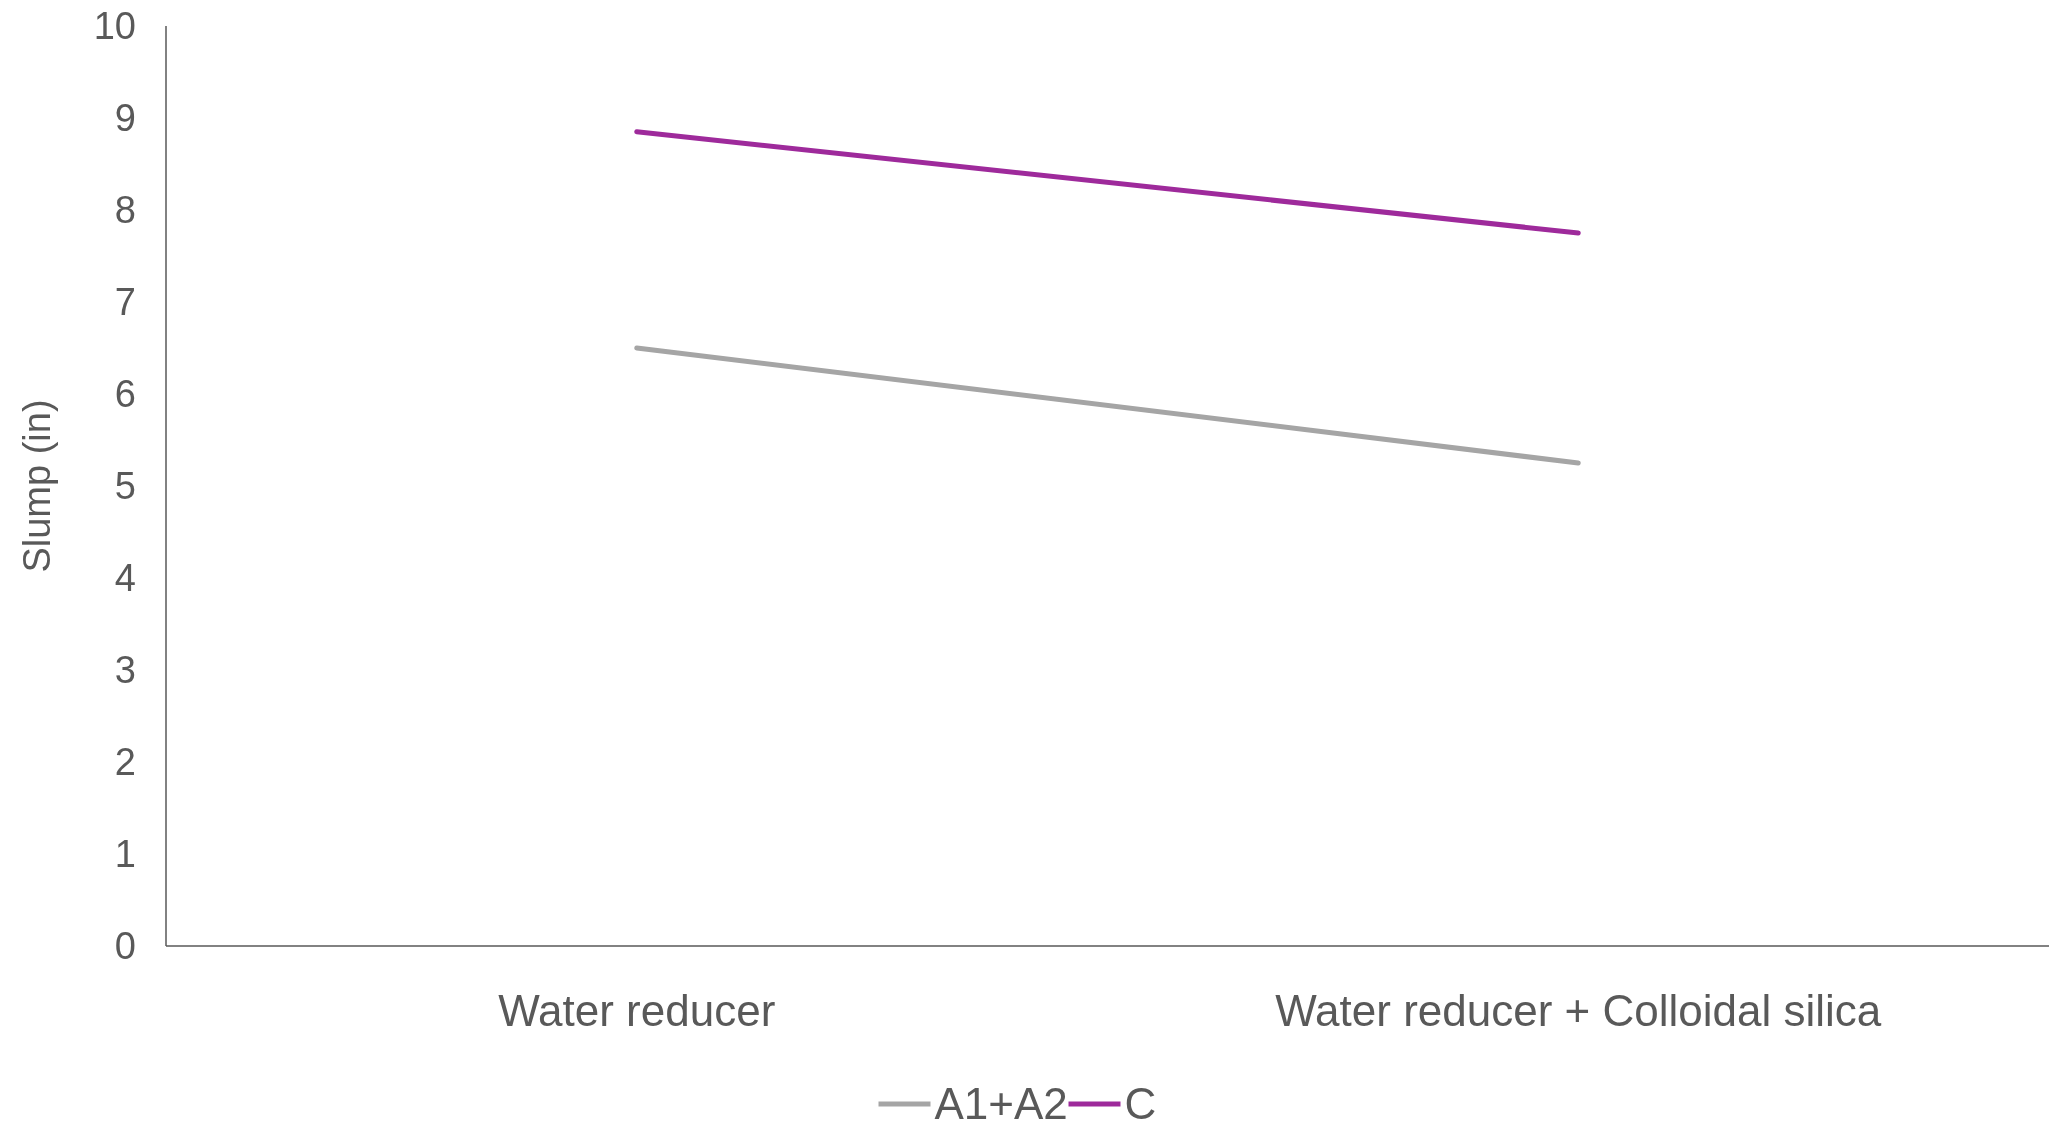 Image resolution: width=2049 pixels, height=1125 pixels. I want to click on y-tick-label: 6, so click(125, 394).